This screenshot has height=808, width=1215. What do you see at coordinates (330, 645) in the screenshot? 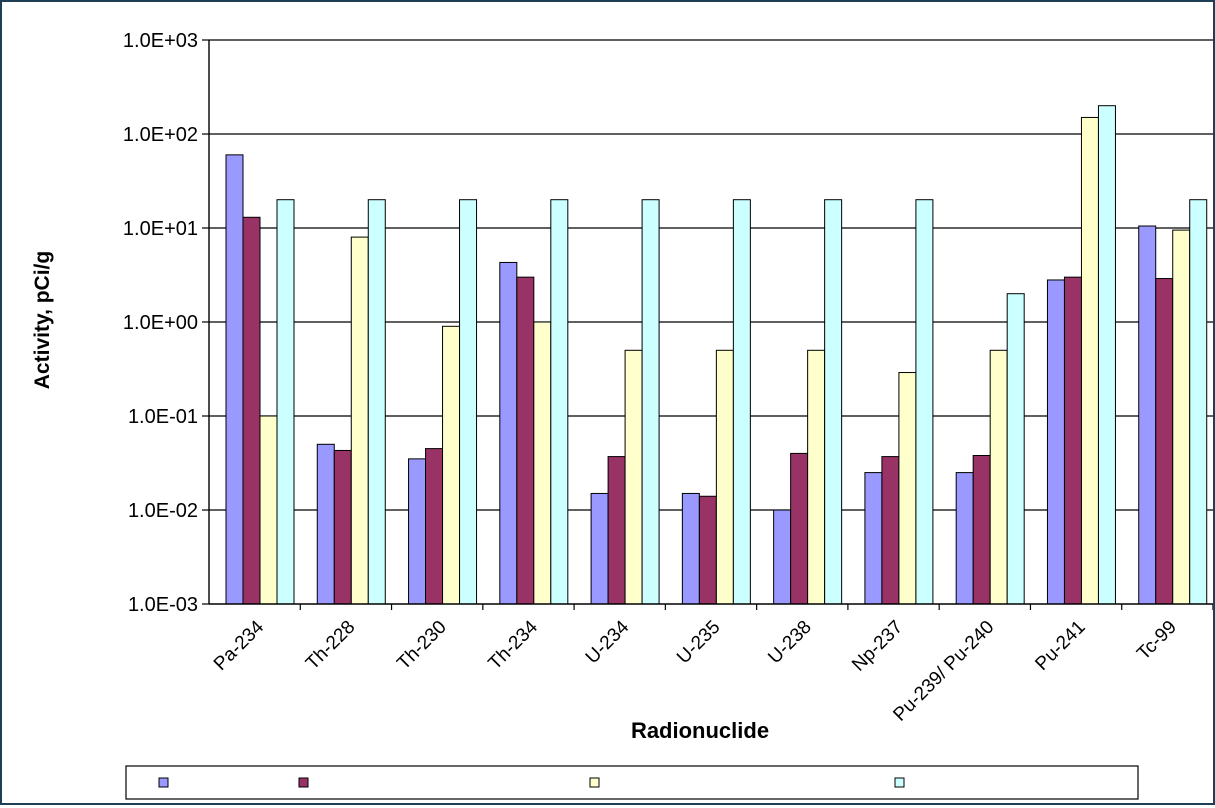
I see `x-tick-label: Th-228` at bounding box center [330, 645].